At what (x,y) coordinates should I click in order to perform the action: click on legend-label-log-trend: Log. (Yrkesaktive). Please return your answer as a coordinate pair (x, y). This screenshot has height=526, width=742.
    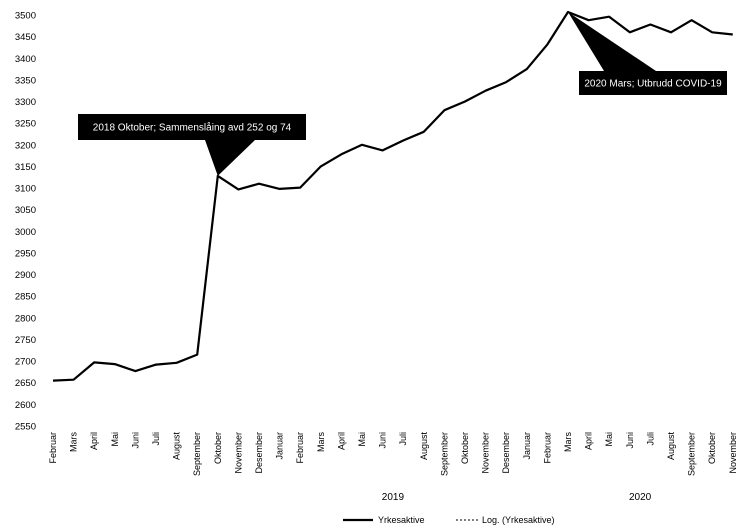
    Looking at the image, I should click on (518, 520).